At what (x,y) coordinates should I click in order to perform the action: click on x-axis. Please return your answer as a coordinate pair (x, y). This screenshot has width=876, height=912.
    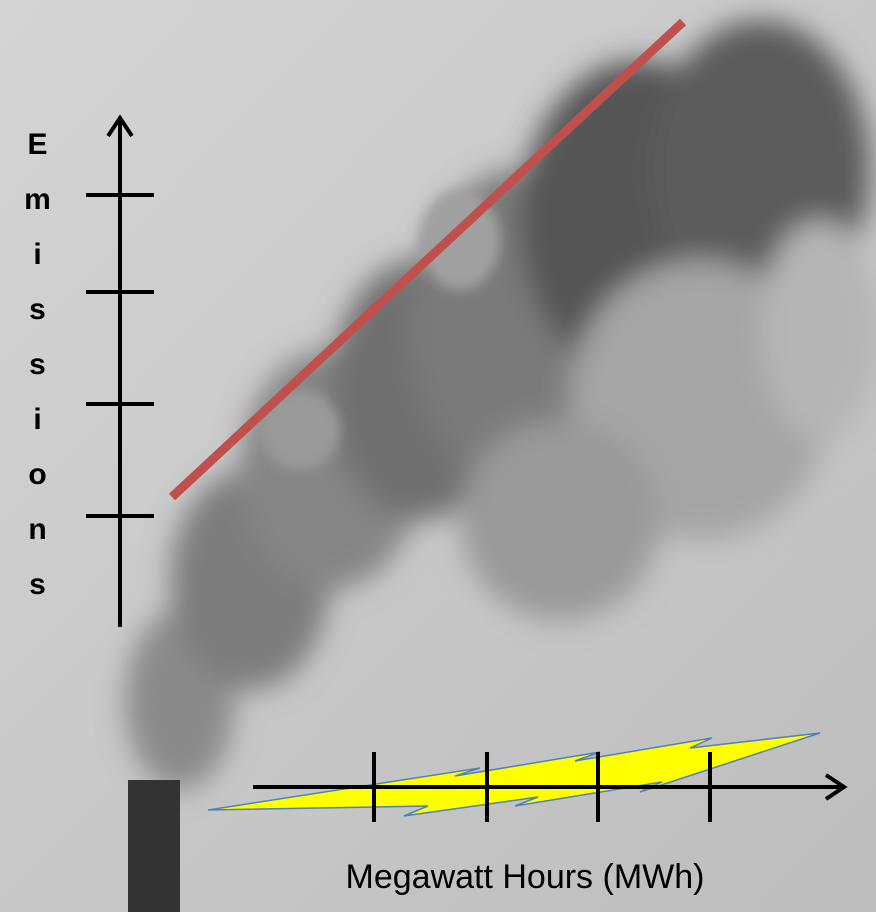
    Looking at the image, I should click on (550, 787).